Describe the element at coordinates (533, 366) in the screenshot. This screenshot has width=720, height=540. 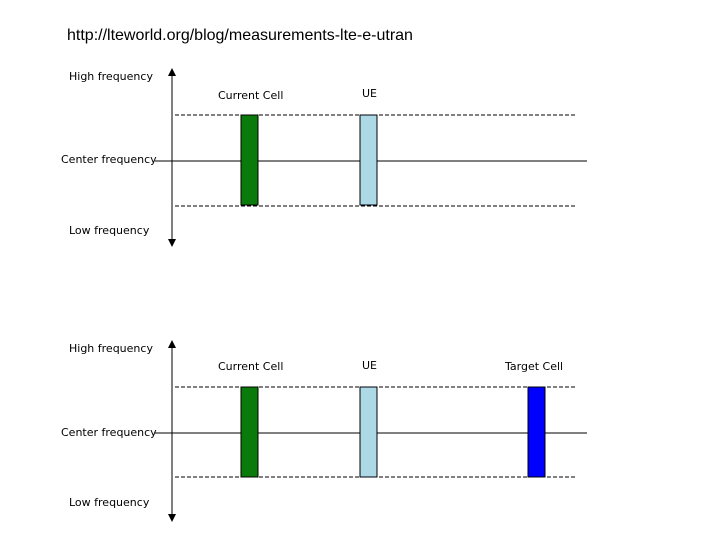
I see `cell-label: Target Cell` at that location.